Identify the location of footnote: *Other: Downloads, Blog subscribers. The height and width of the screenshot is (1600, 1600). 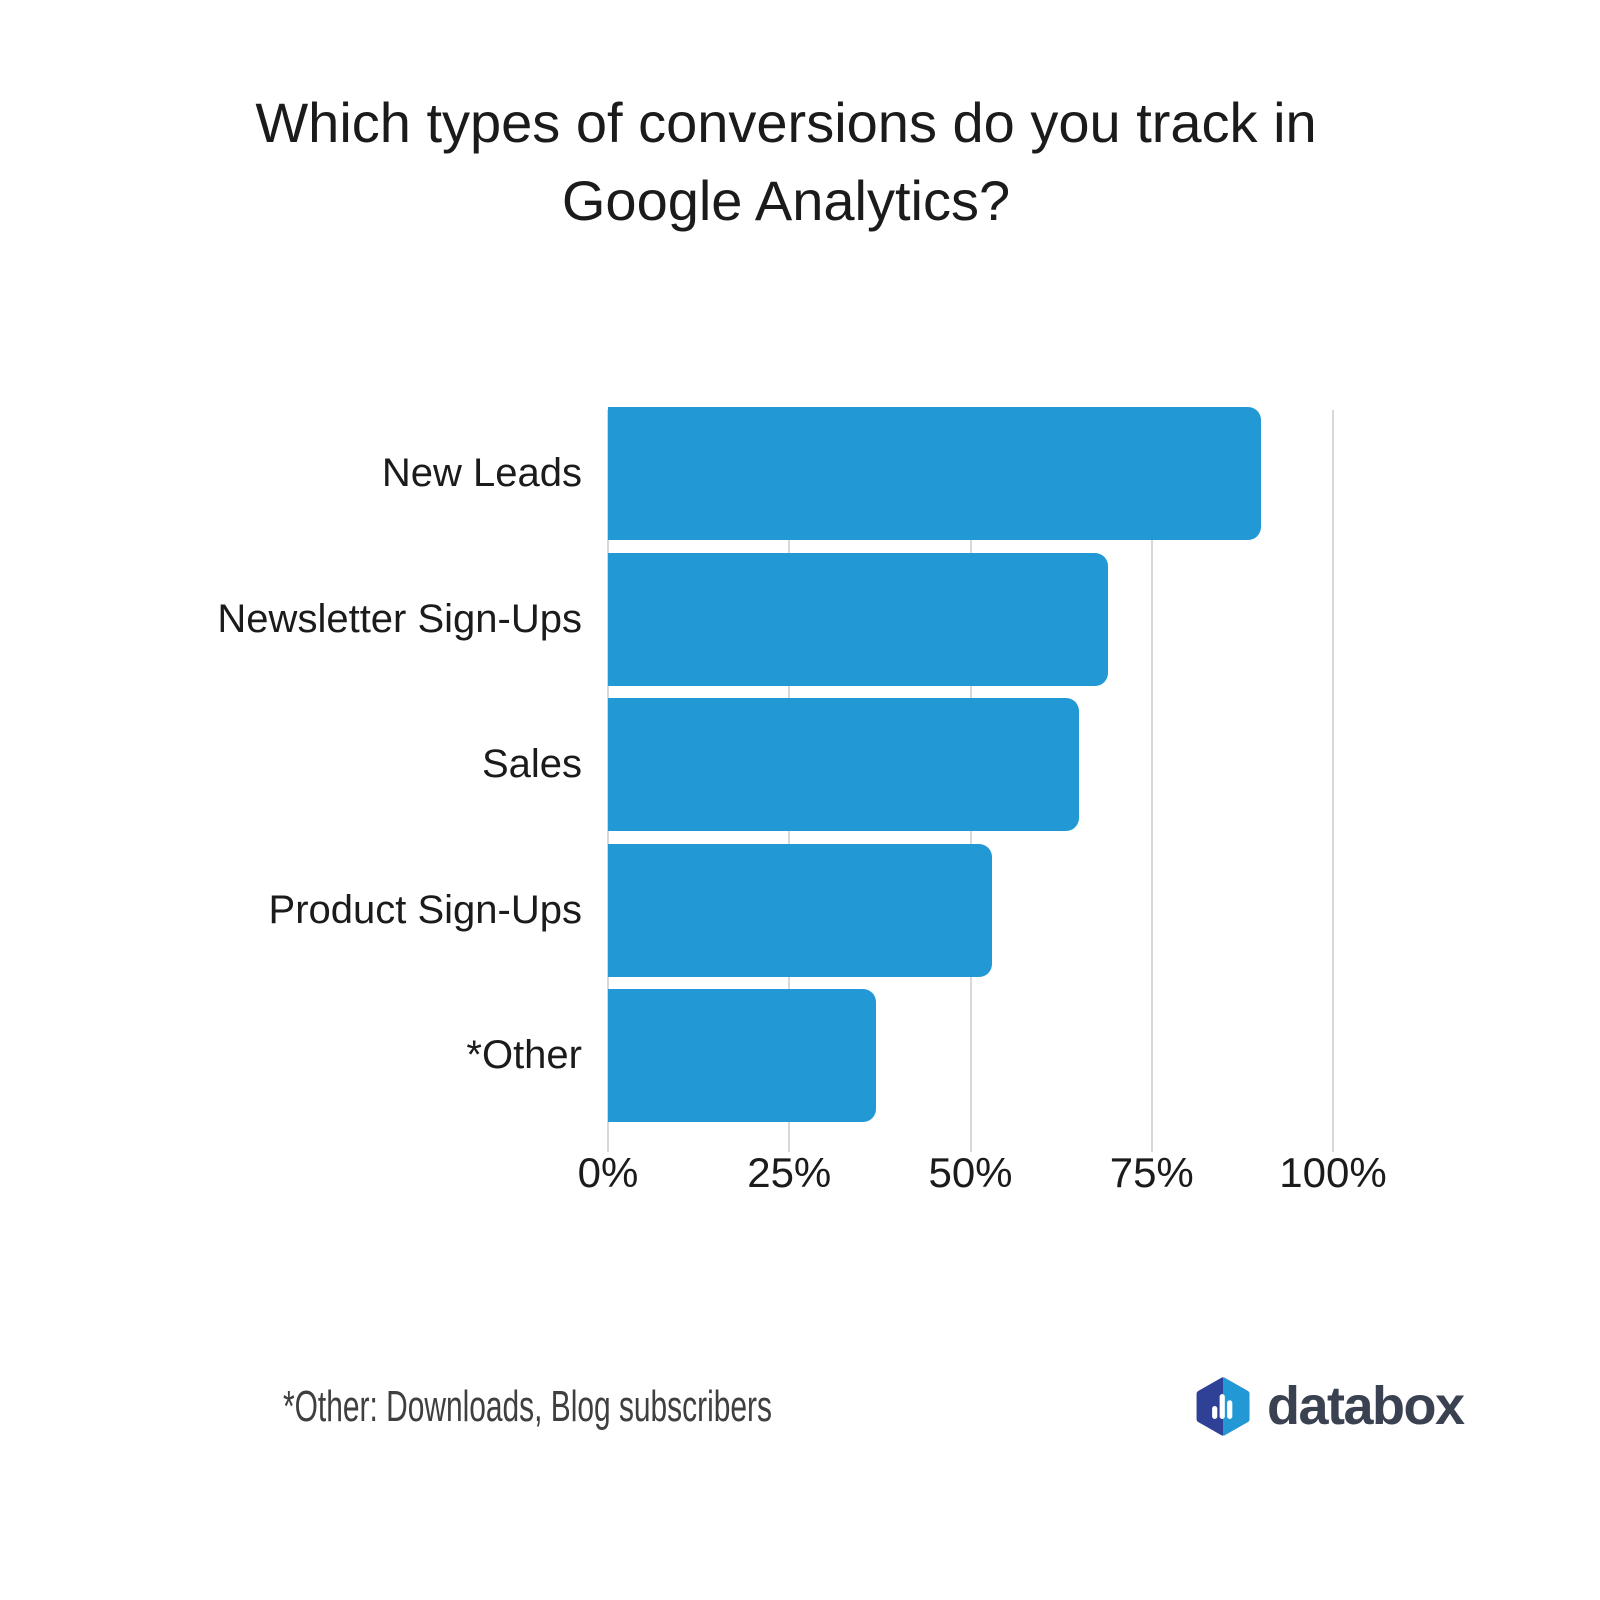
(527, 1406).